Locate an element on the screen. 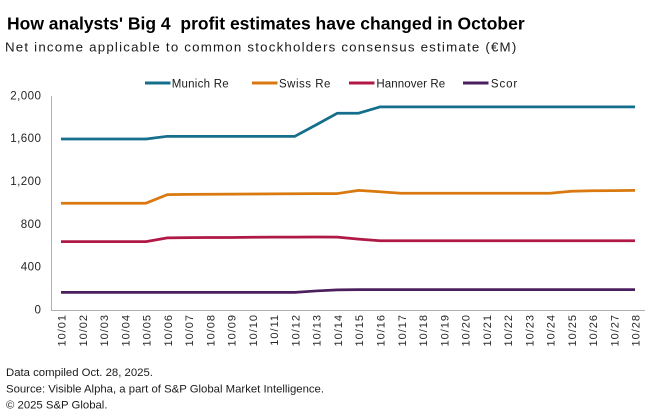 The width and height of the screenshot is (660, 420). svg-text: 10/06 is located at coordinates (169, 330).